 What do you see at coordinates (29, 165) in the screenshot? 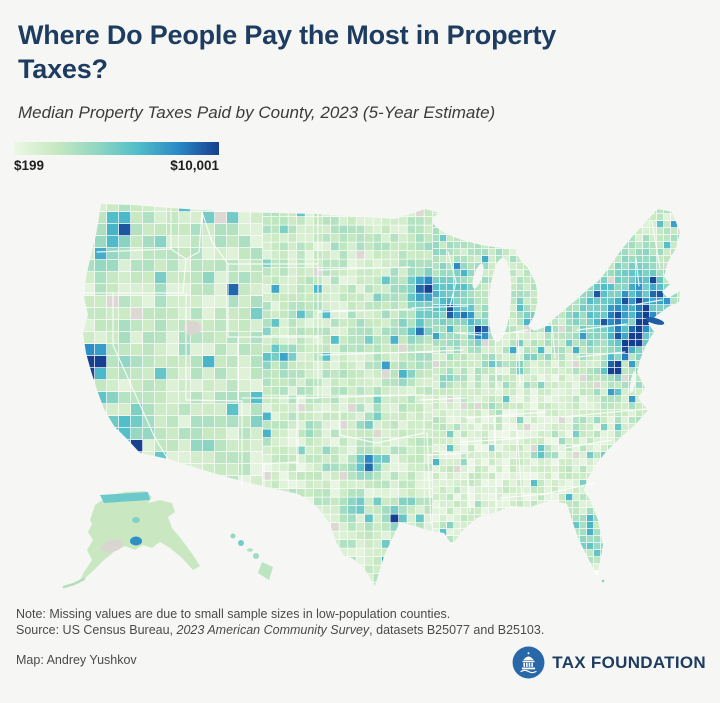
I see `legend-min-label: $199` at bounding box center [29, 165].